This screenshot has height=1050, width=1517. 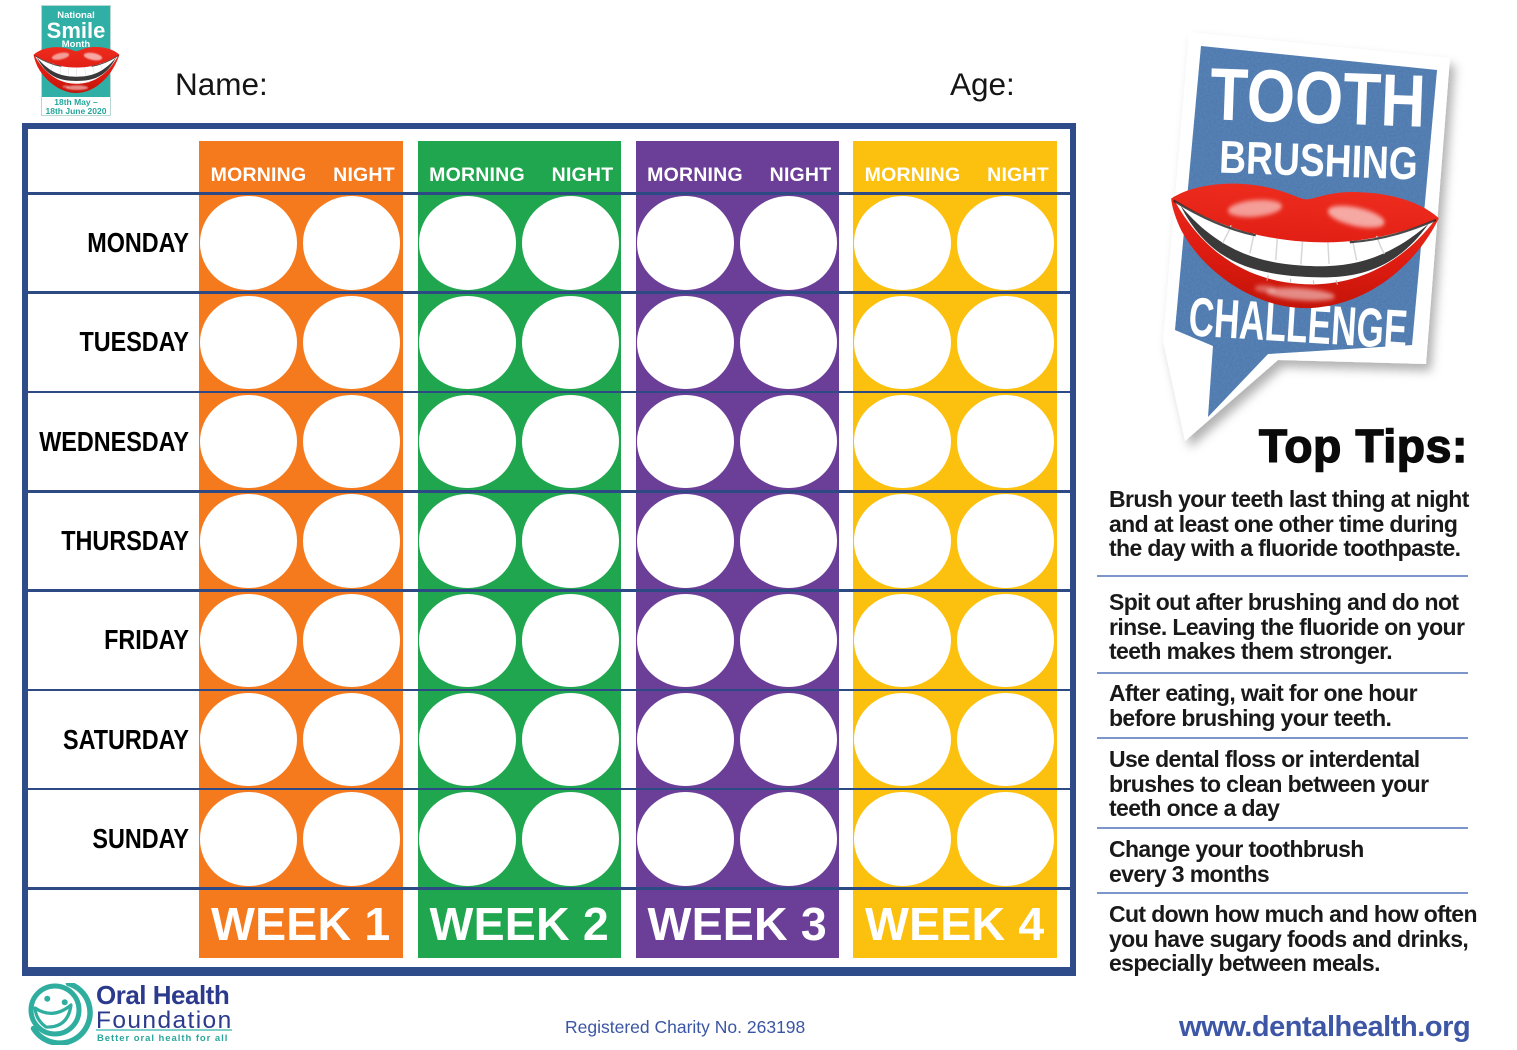 What do you see at coordinates (1318, 160) in the screenshot?
I see `svg-text: BRUSHING` at bounding box center [1318, 160].